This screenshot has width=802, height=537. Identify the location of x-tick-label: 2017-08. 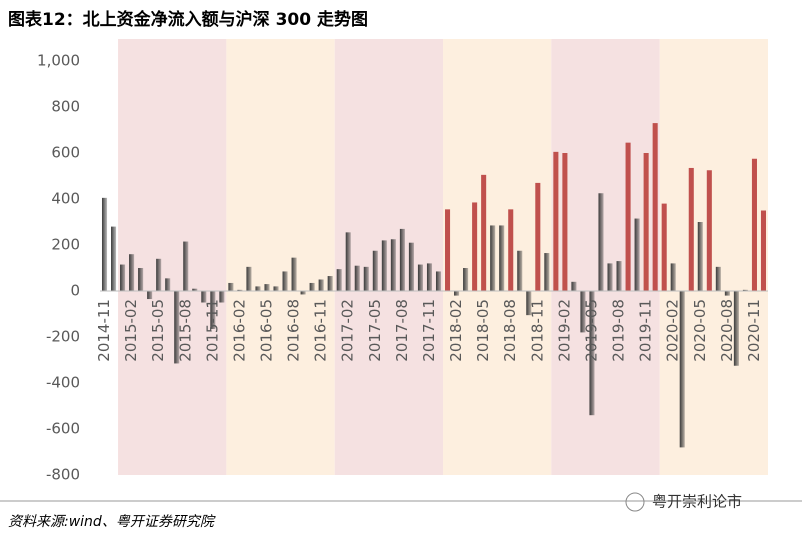
(402, 330).